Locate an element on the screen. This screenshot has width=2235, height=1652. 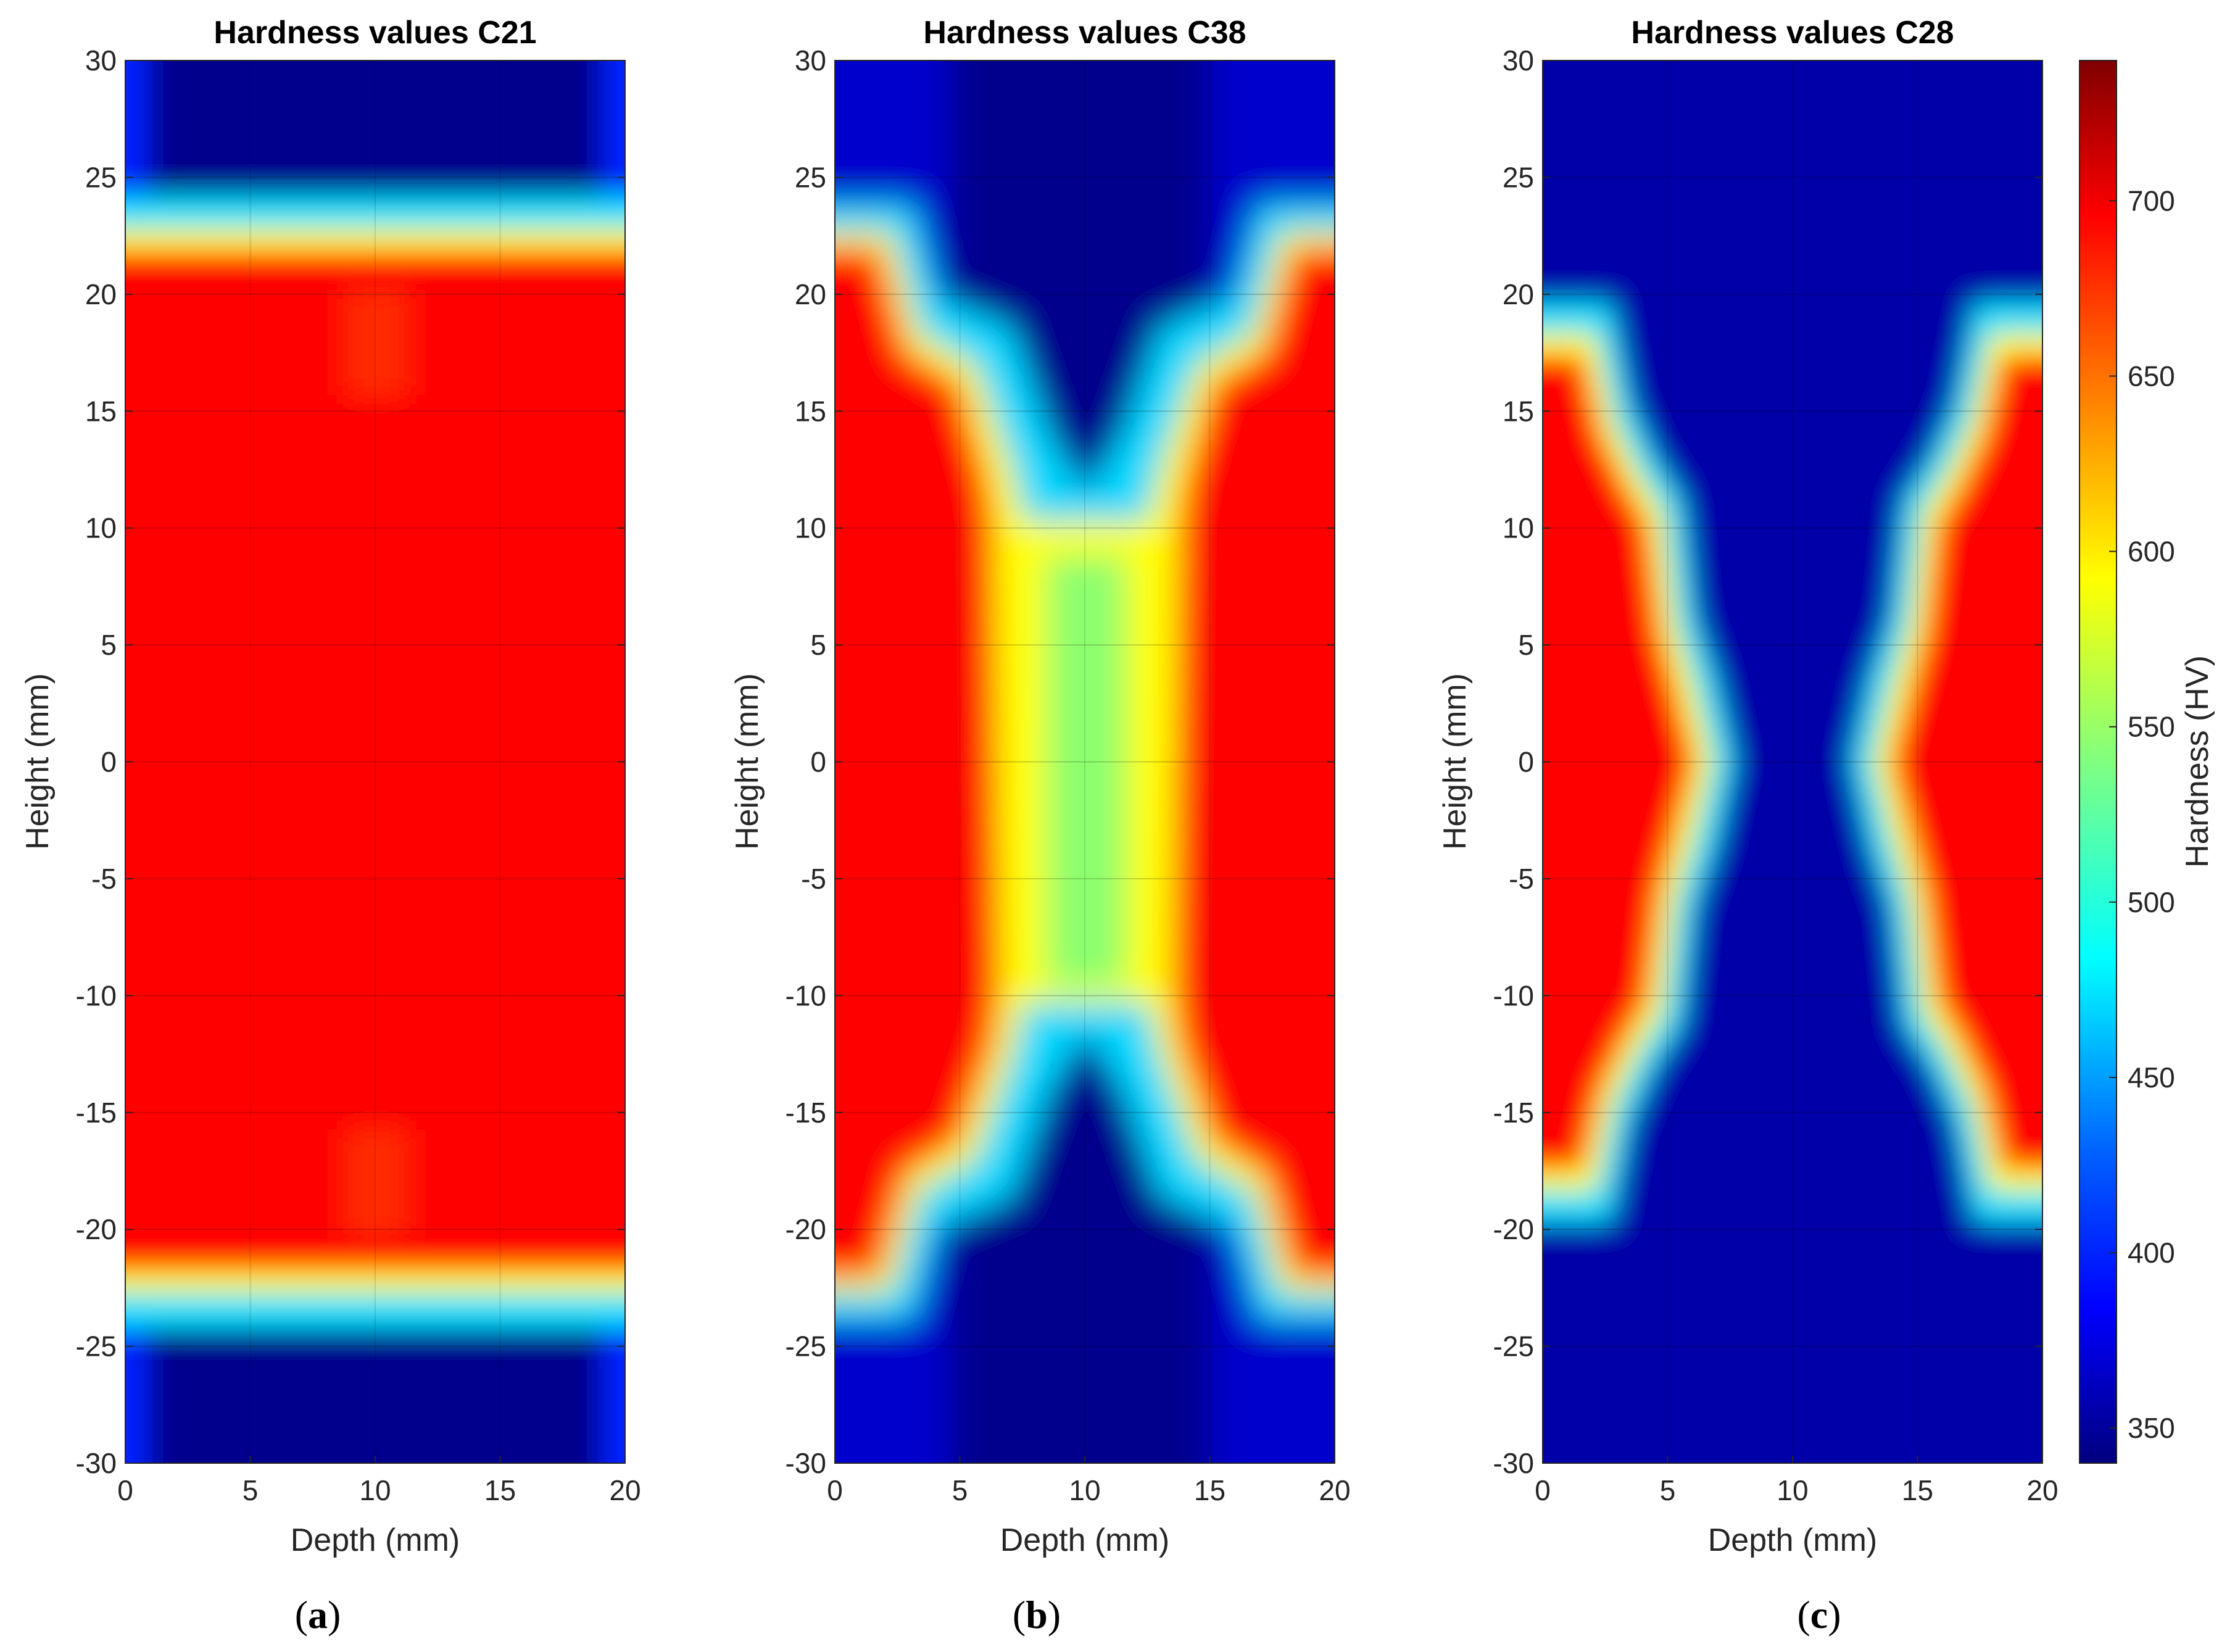
colorbar: 700 650 600 550 500 450 400 350 Hardness (HV) is located at coordinates (2147, 762).